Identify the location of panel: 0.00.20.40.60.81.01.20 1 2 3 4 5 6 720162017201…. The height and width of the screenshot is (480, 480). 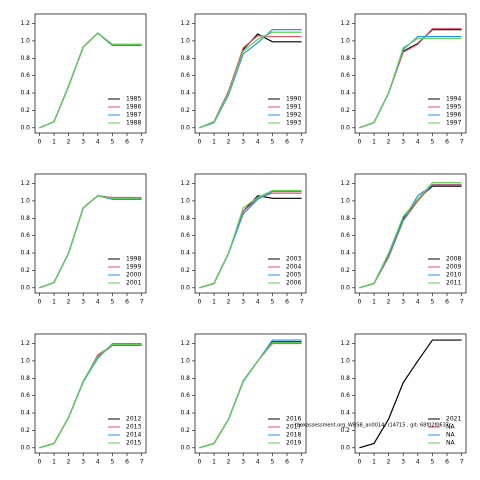
(243, 399).